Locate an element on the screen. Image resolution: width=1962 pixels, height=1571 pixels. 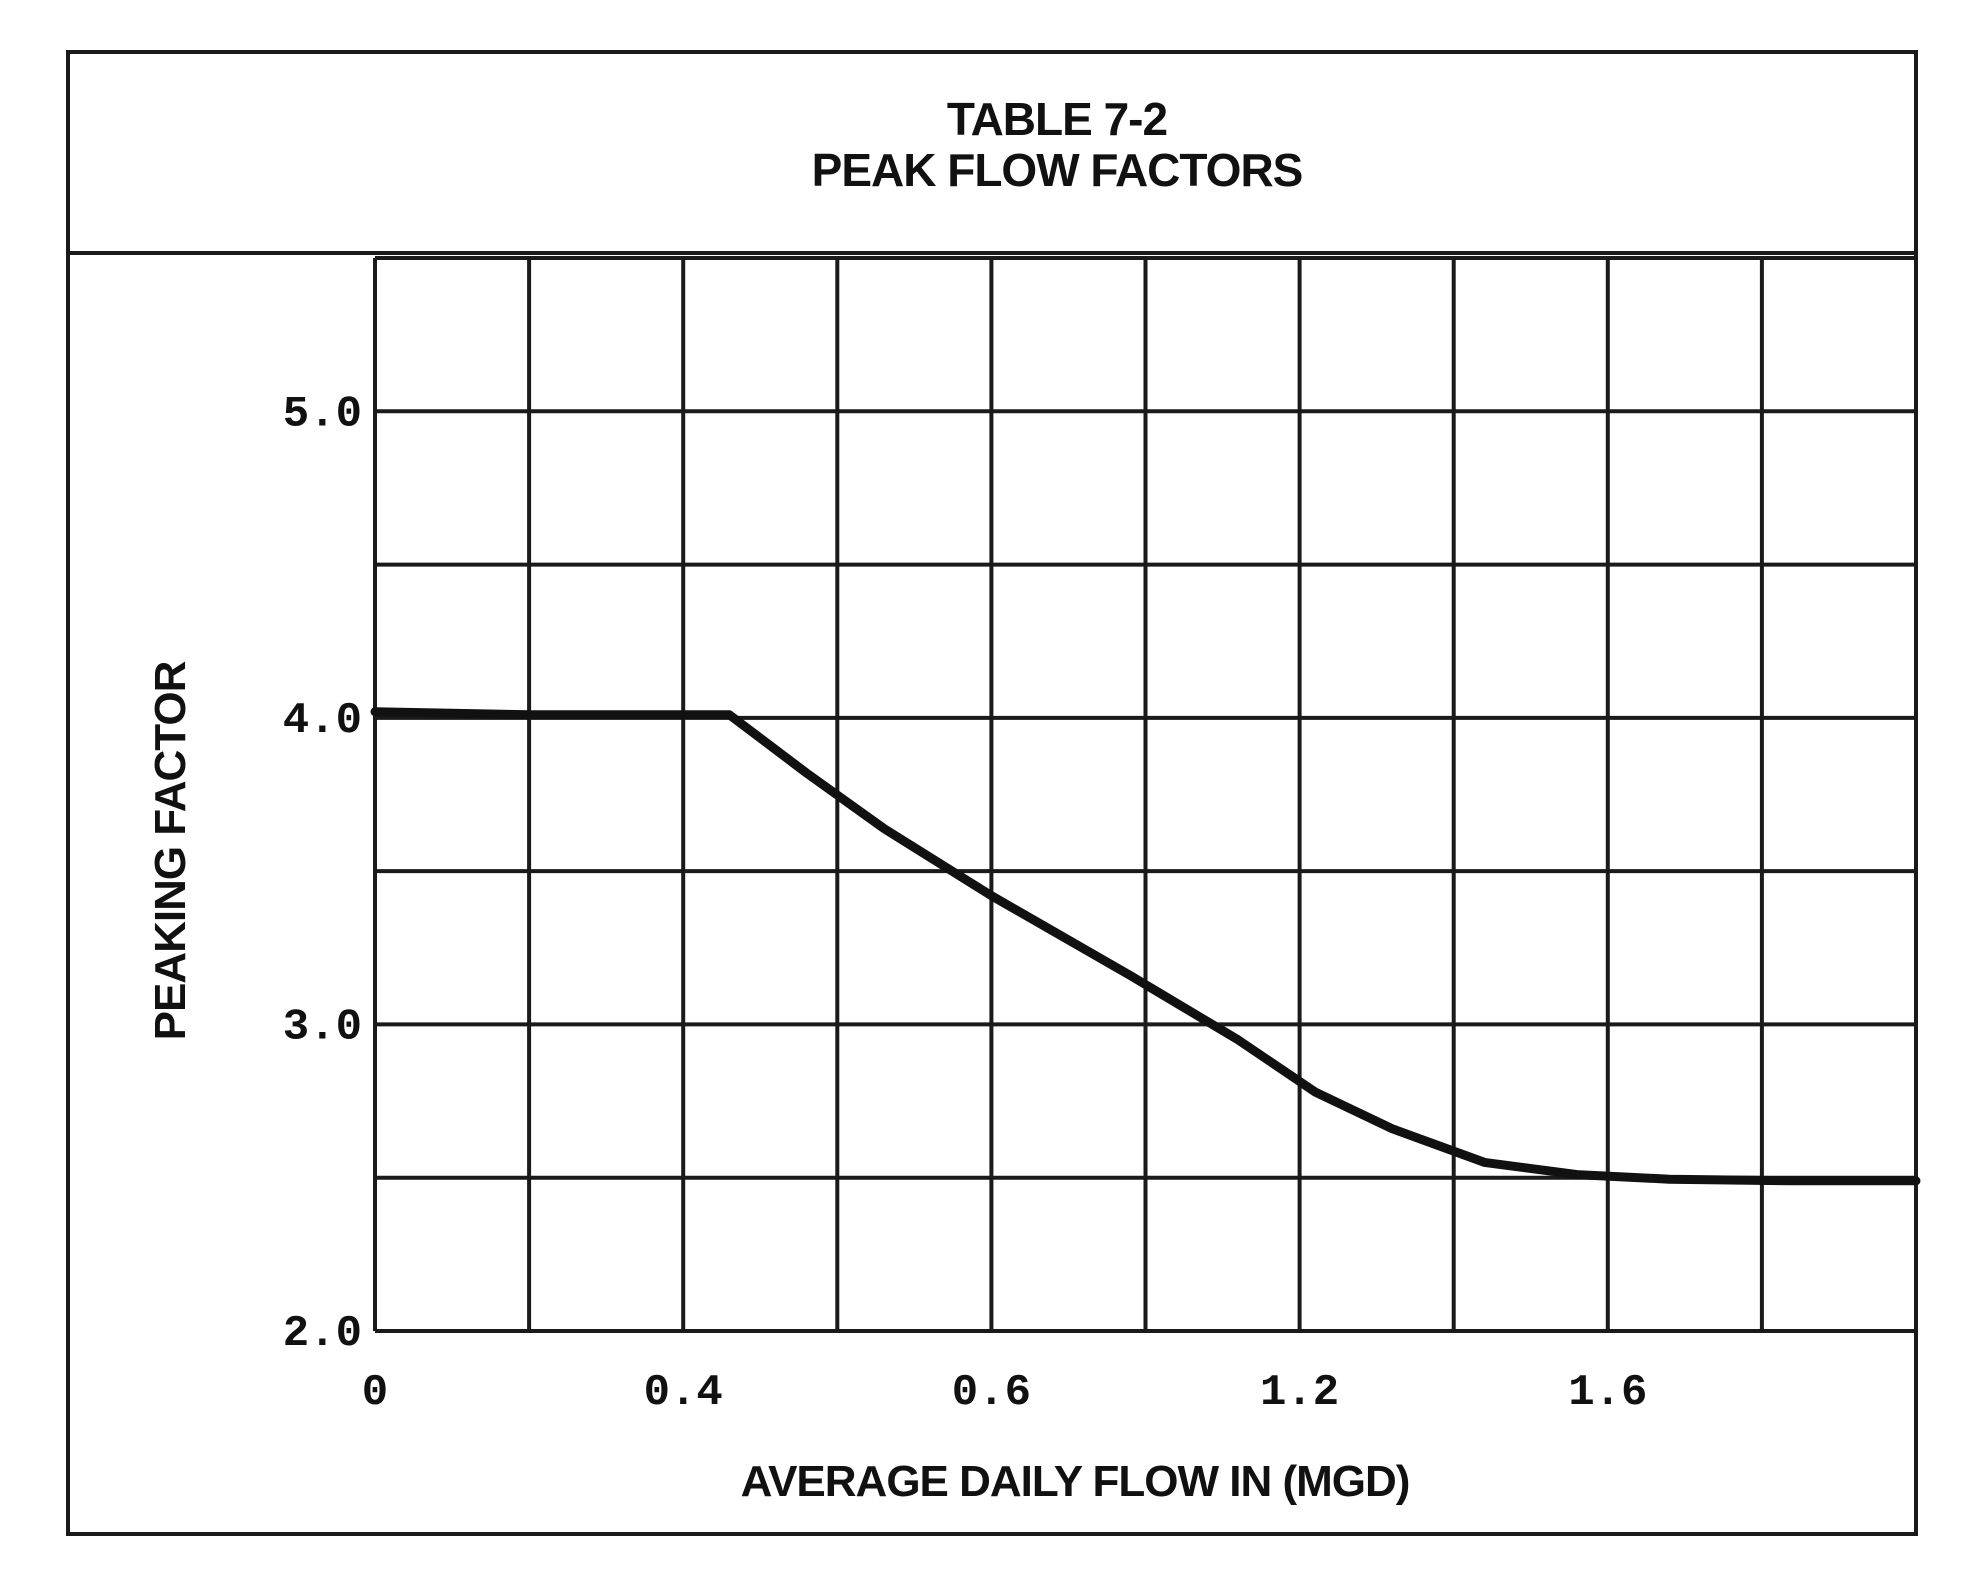
y-tick-label: 2.0 is located at coordinates (322, 1334).